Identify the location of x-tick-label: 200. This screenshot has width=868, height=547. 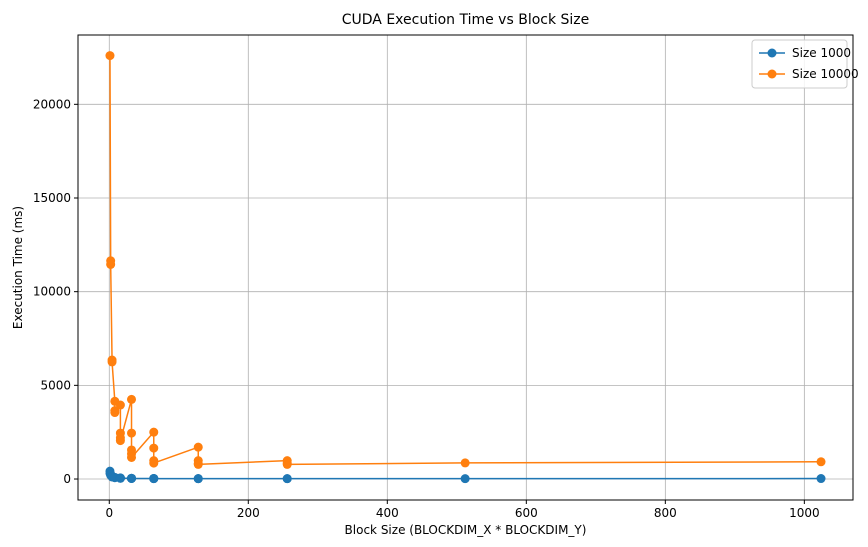
(248, 513).